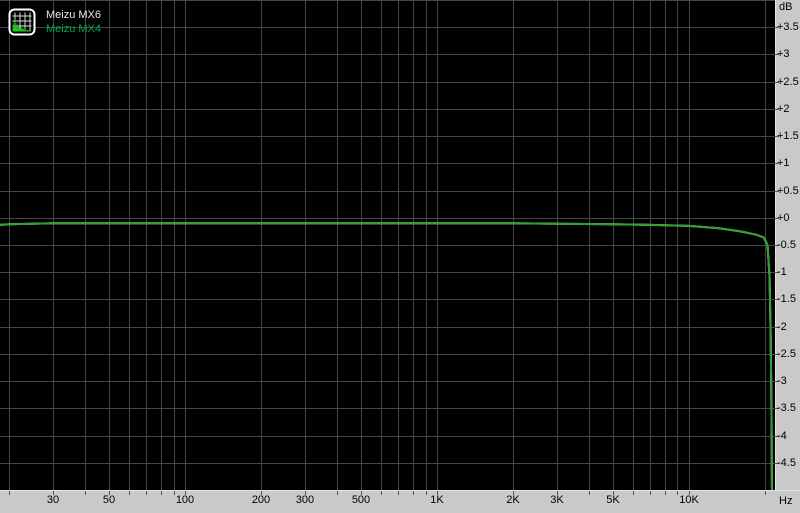  What do you see at coordinates (788, 82) in the screenshot?
I see `y-tick-label: +2.5` at bounding box center [788, 82].